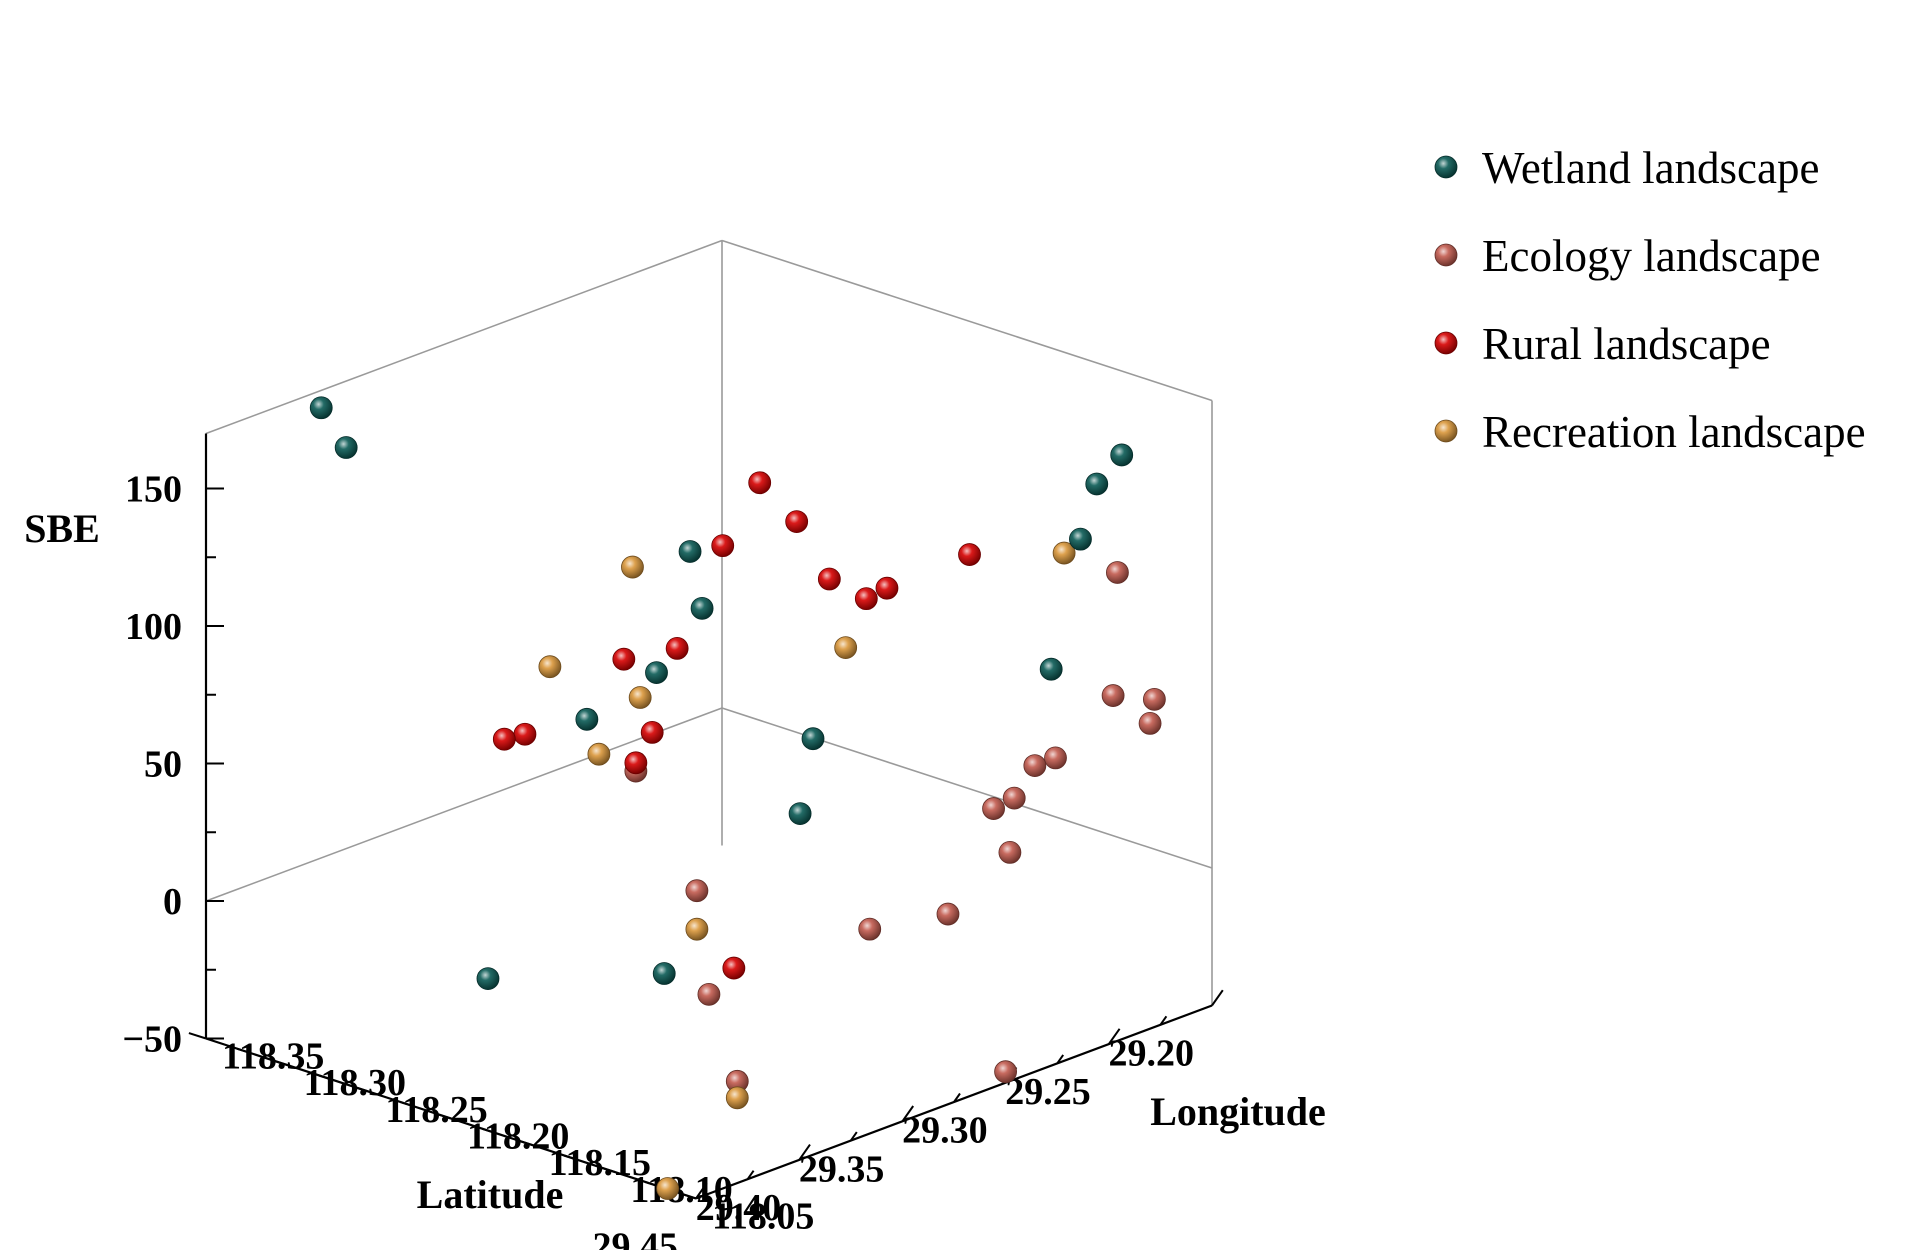 Image resolution: width=1918 pixels, height=1250 pixels. Describe the element at coordinates (1651, 256) in the screenshot. I see `legend-label: Ecology landscape` at that location.